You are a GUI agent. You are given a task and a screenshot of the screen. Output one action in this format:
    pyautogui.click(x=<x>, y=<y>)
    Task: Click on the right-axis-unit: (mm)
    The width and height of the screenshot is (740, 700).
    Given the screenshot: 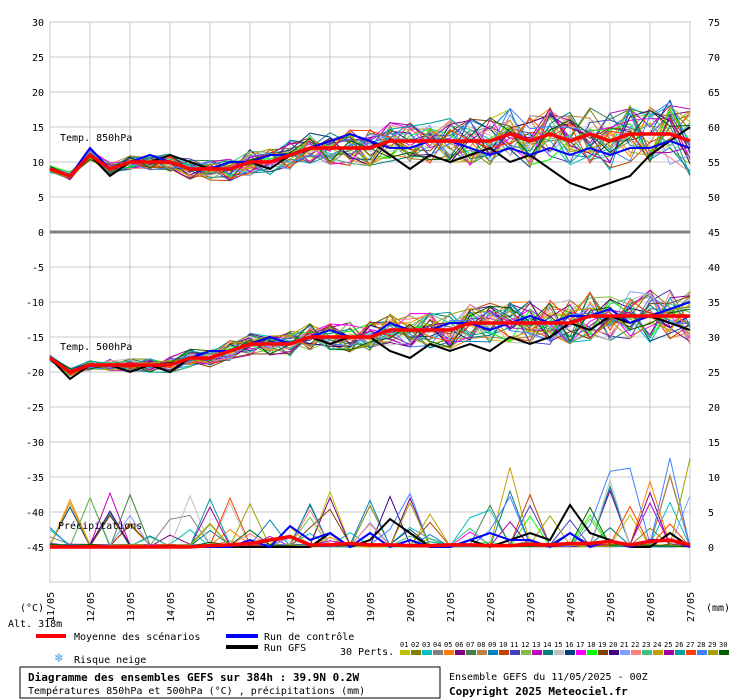 What is the action you would take?
    pyautogui.click(x=718, y=608)
    